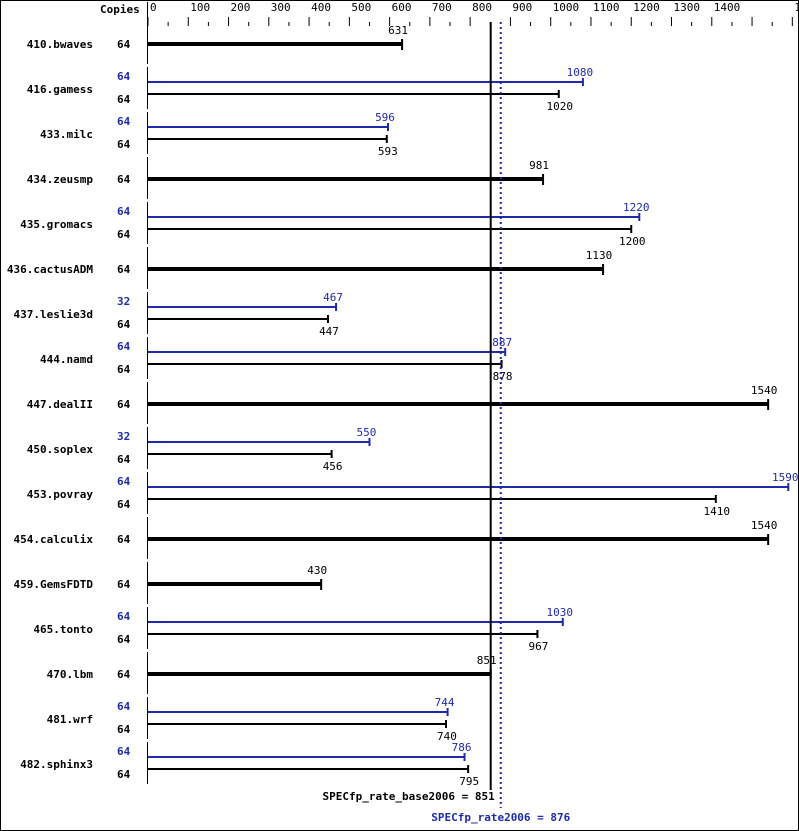 This screenshot has height=831, width=799. I want to click on benchmark-label: 435.gromacs, so click(56, 224).